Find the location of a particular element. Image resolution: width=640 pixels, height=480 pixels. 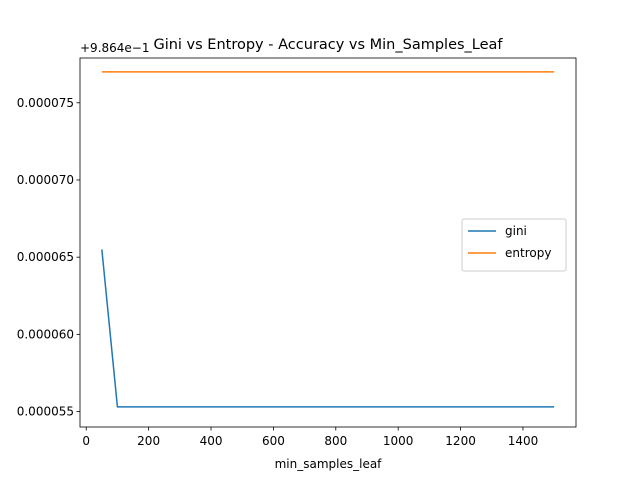

y-tick-label: 0.000075 is located at coordinates (45, 103).